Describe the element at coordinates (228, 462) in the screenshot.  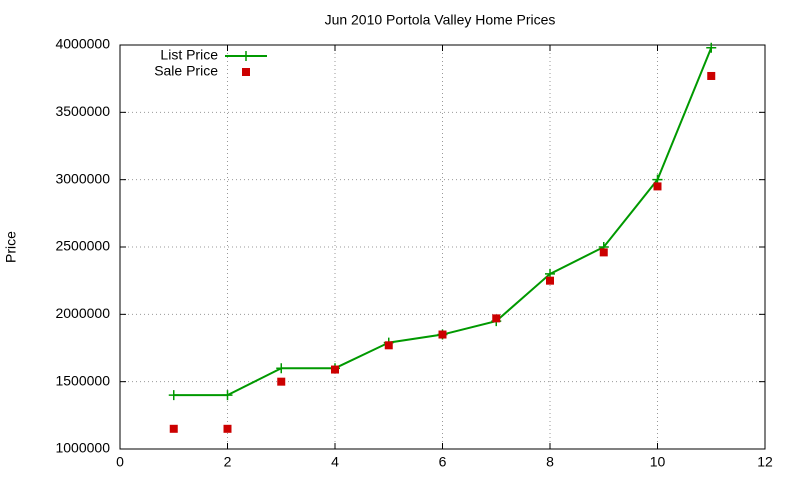
I see `x-tick-label: 2` at that location.